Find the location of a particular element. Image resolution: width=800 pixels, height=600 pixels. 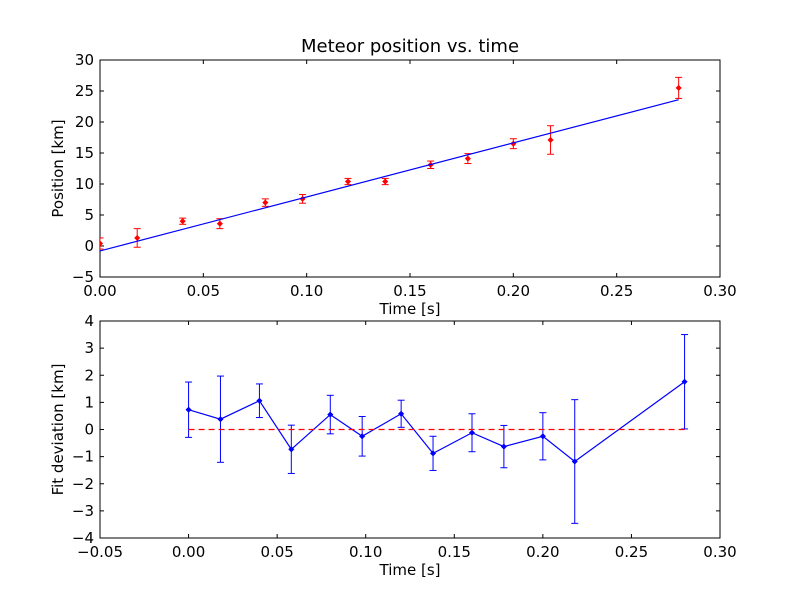

y-tick-label: 15 is located at coordinates (84, 153).